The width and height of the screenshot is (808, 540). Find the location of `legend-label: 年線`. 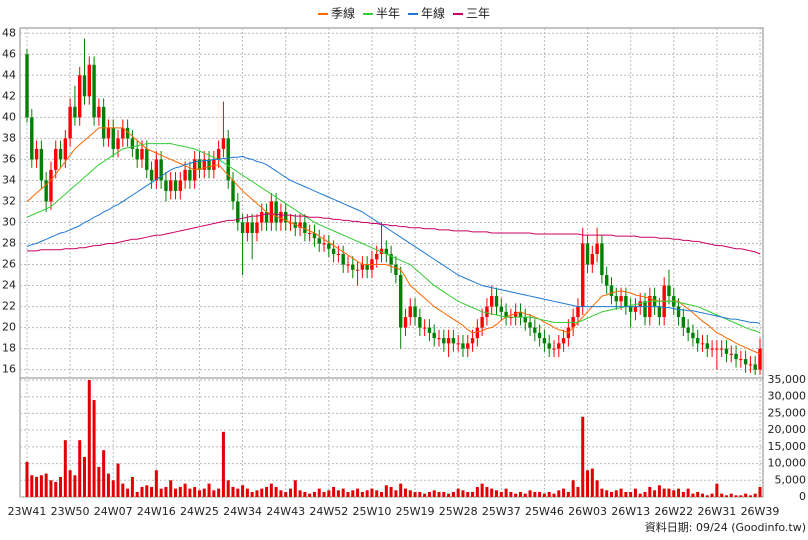

legend-label: 年線 is located at coordinates (433, 13).